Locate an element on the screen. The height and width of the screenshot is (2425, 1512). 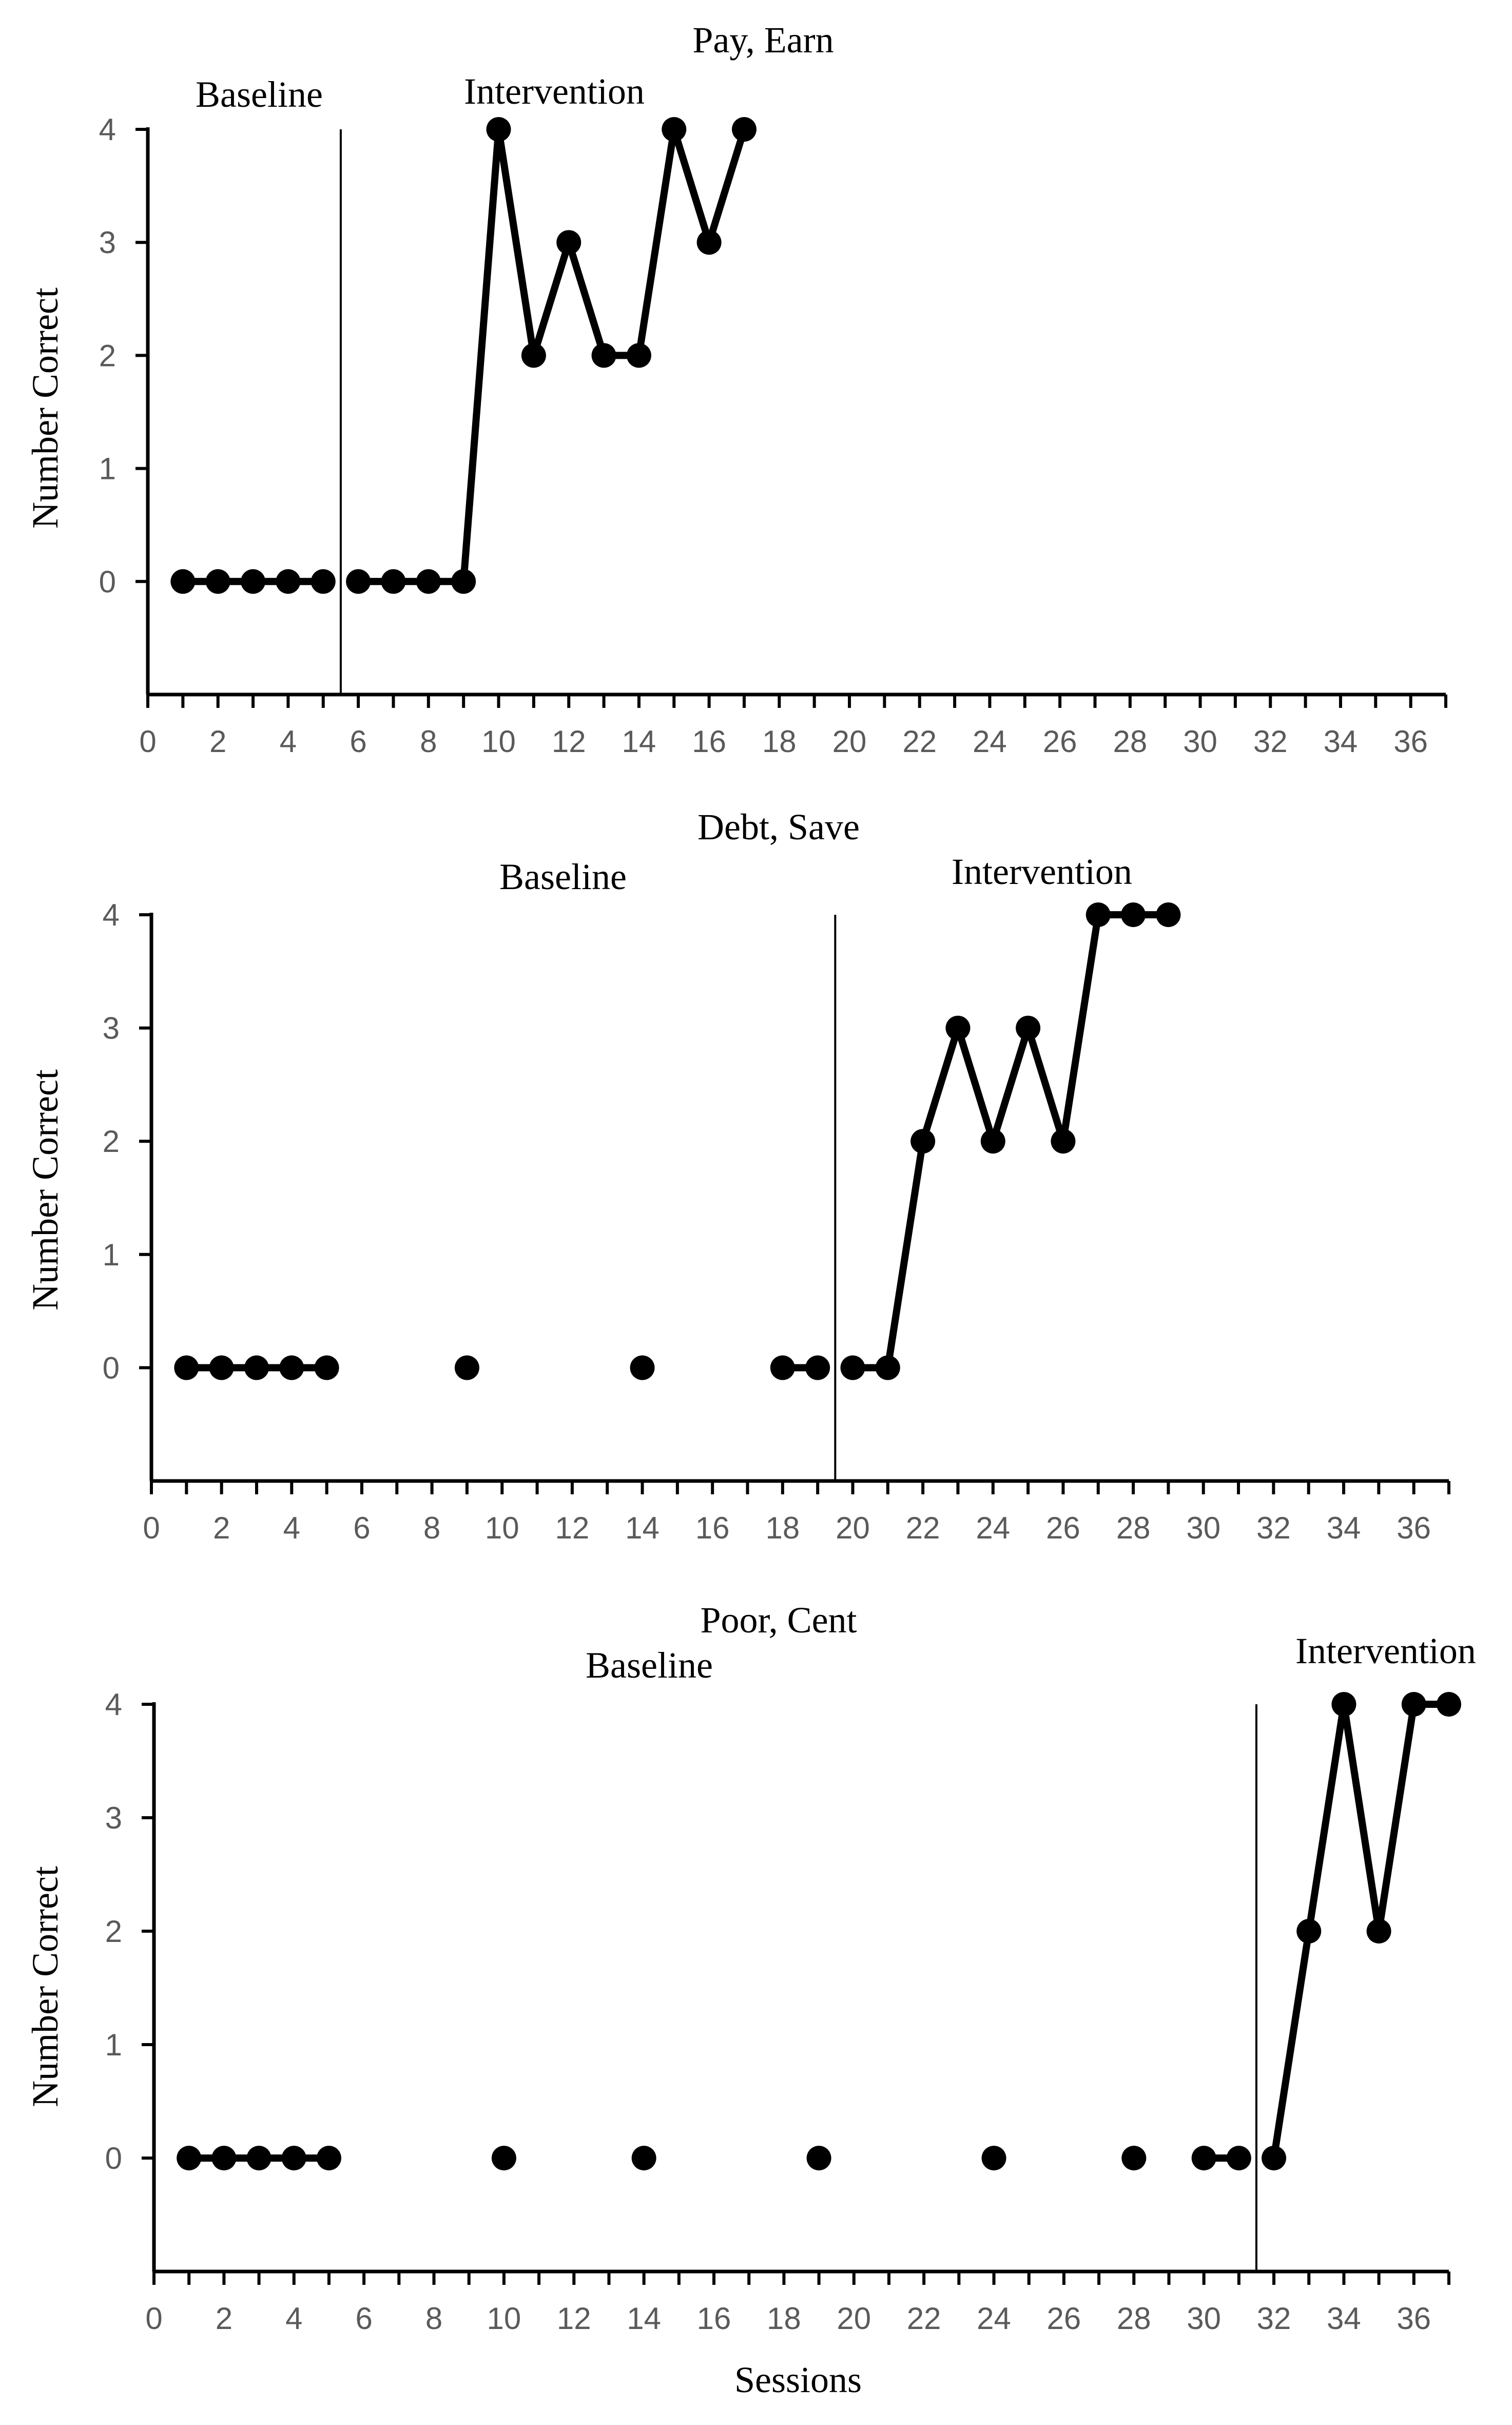
panel-title: Poor, Cent is located at coordinates (779, 1620).